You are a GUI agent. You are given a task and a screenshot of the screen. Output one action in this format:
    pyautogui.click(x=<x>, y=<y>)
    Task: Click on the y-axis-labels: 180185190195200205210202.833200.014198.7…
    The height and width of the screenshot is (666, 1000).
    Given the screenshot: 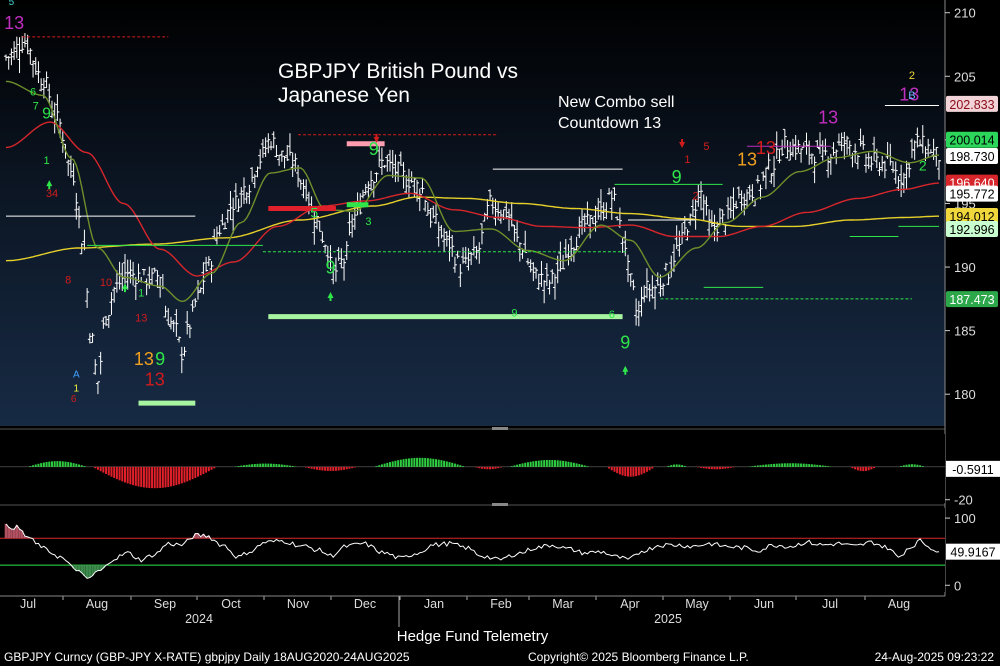 What is the action you would take?
    pyautogui.click(x=972, y=299)
    